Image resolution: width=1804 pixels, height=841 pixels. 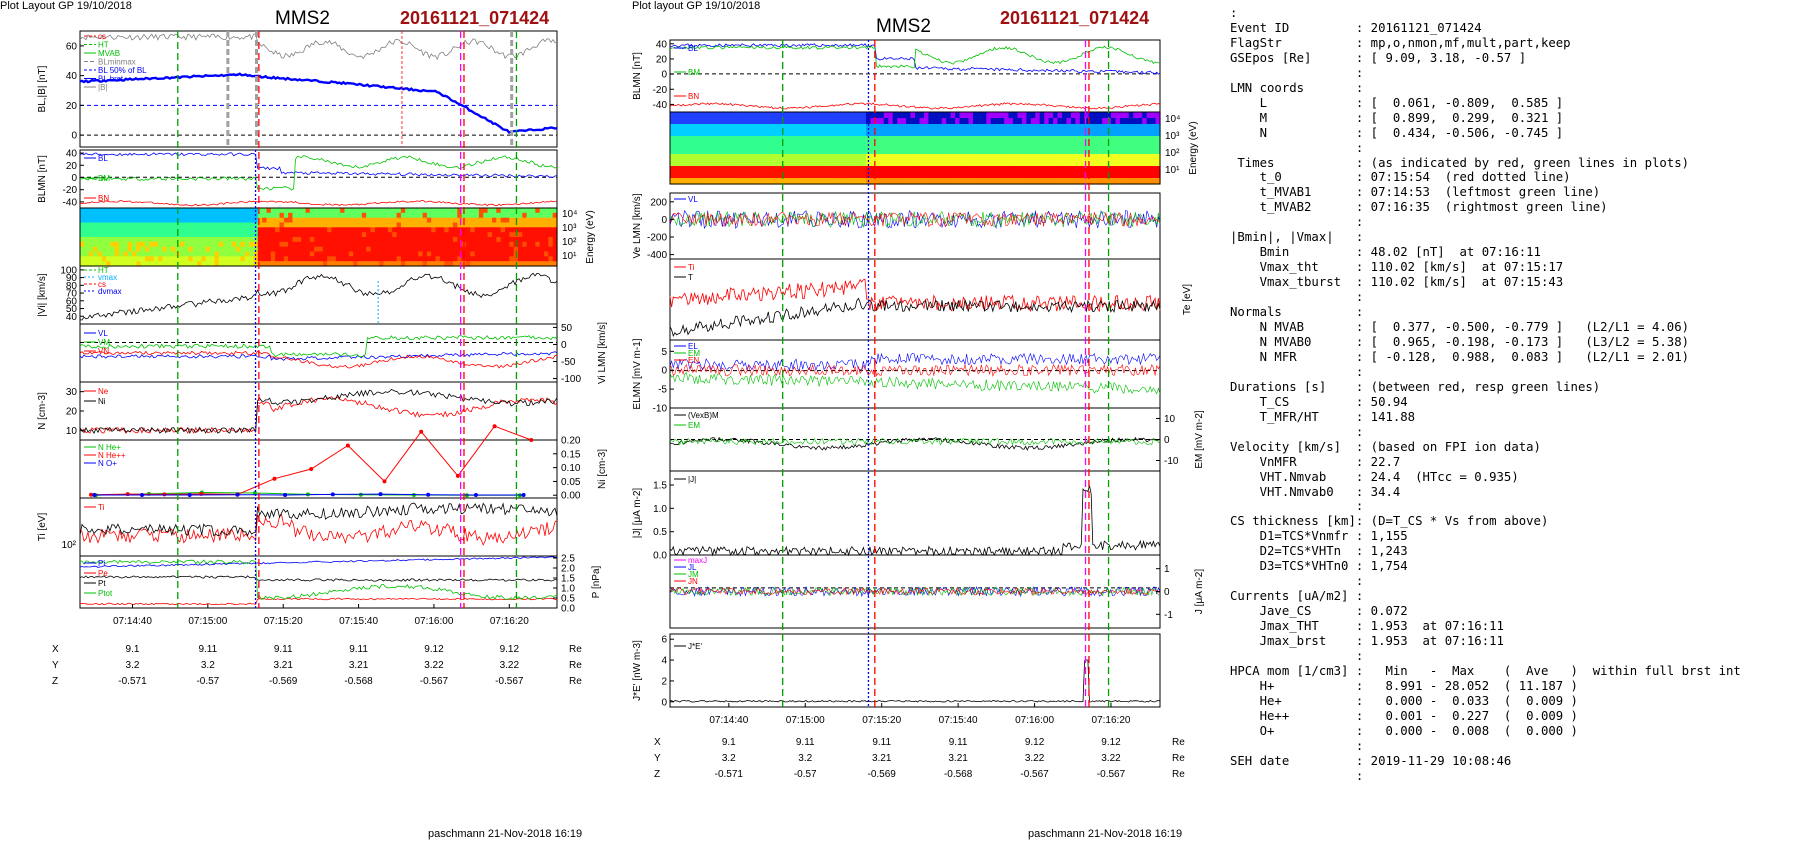 What do you see at coordinates (696, 6) in the screenshot?
I see `right-plot-layout-label: Plot layout GP 19/10/2018` at bounding box center [696, 6].